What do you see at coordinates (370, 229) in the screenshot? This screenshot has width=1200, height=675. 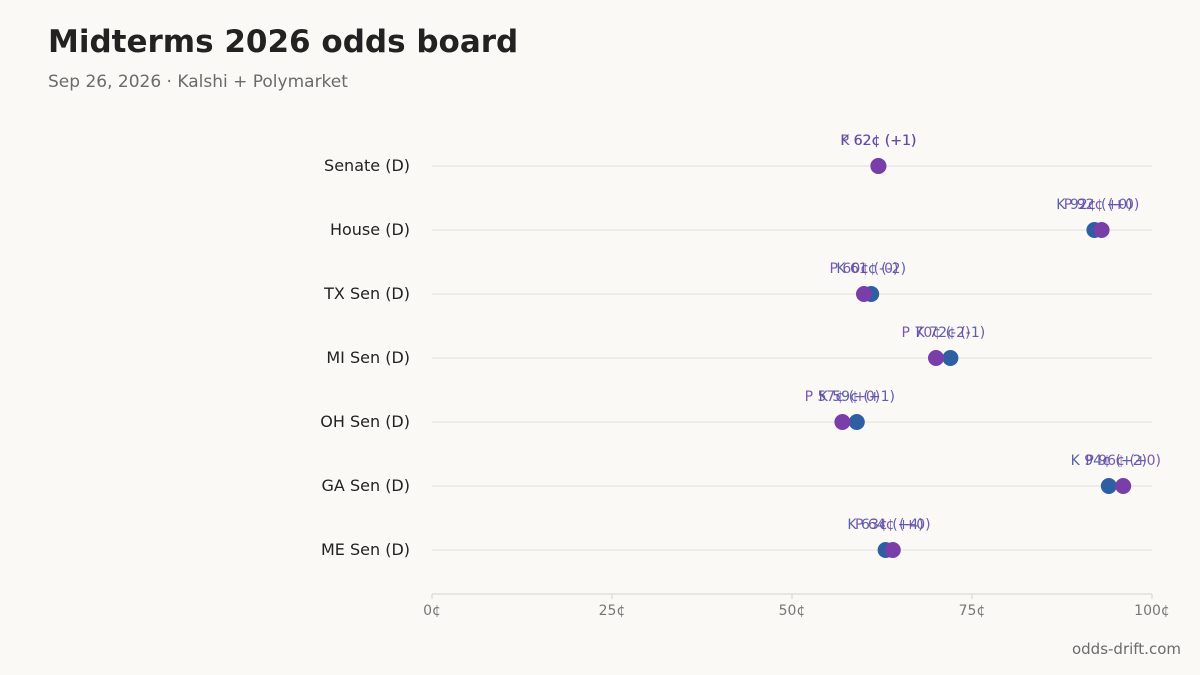 I see `row-label: House (D)` at bounding box center [370, 229].